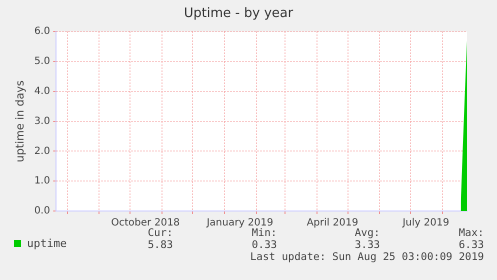  I want to click on text: 5.83, so click(160, 245).